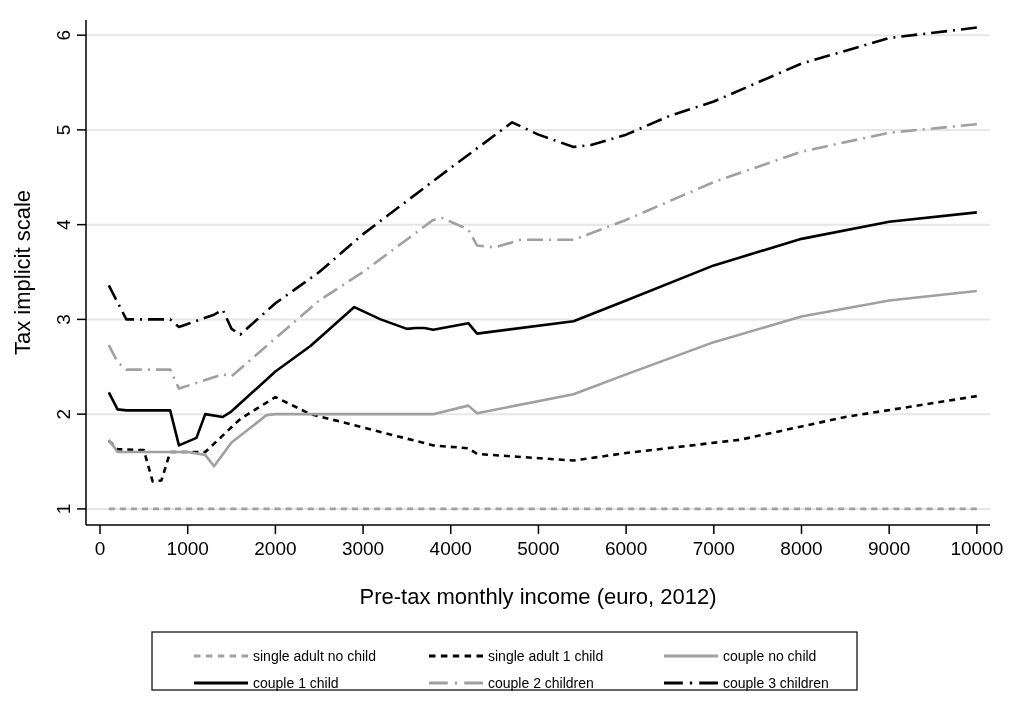 This screenshot has width=1015, height=714. Describe the element at coordinates (546, 656) in the screenshot. I see `legend-label: single adult 1 child` at that location.